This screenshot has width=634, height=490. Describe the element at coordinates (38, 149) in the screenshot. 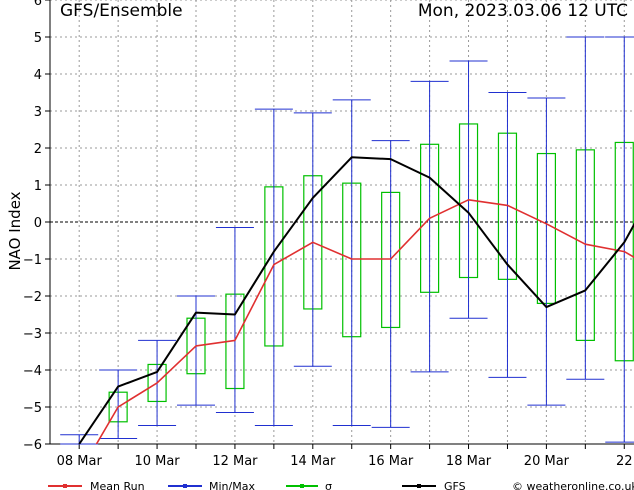

I see `y-tick-label: 2` at that location.